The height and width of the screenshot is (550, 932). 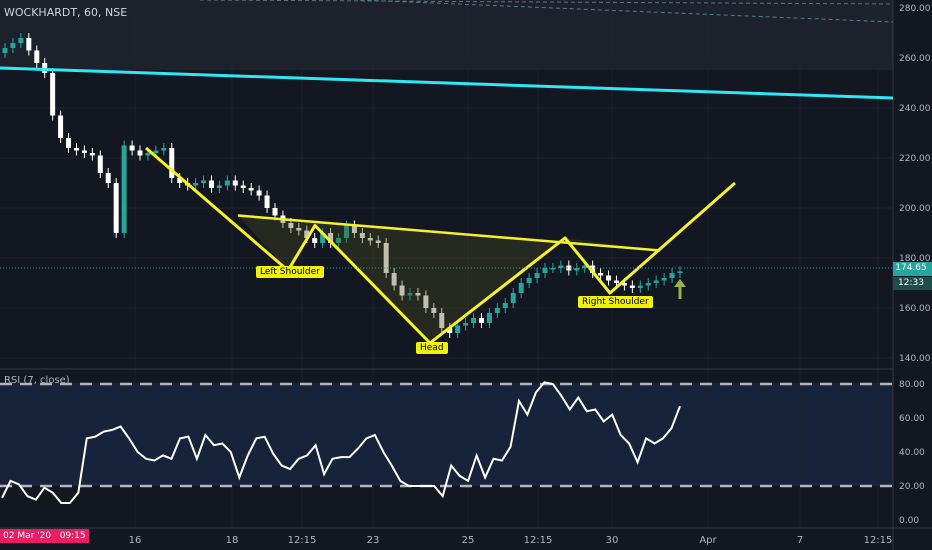 I want to click on price-tick: 180.00, so click(x=915, y=259).